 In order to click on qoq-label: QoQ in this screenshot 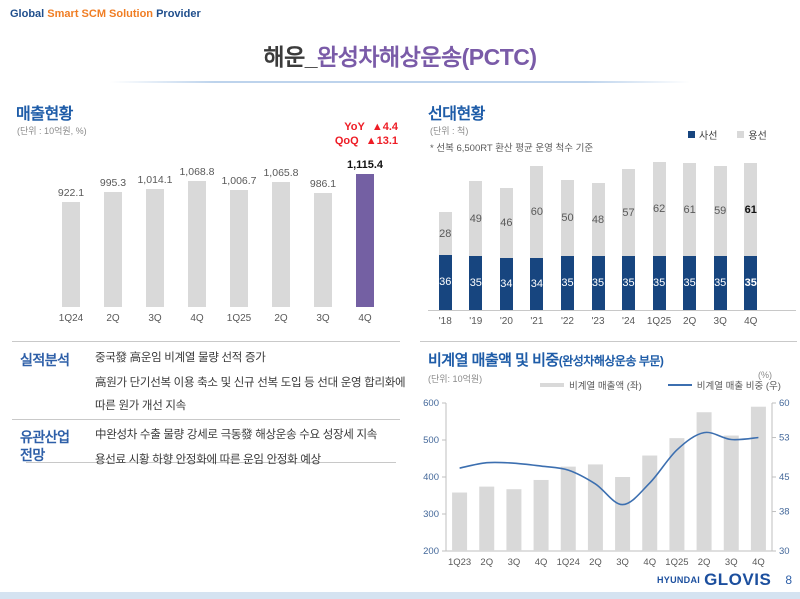, I will do `click(346, 141)`.